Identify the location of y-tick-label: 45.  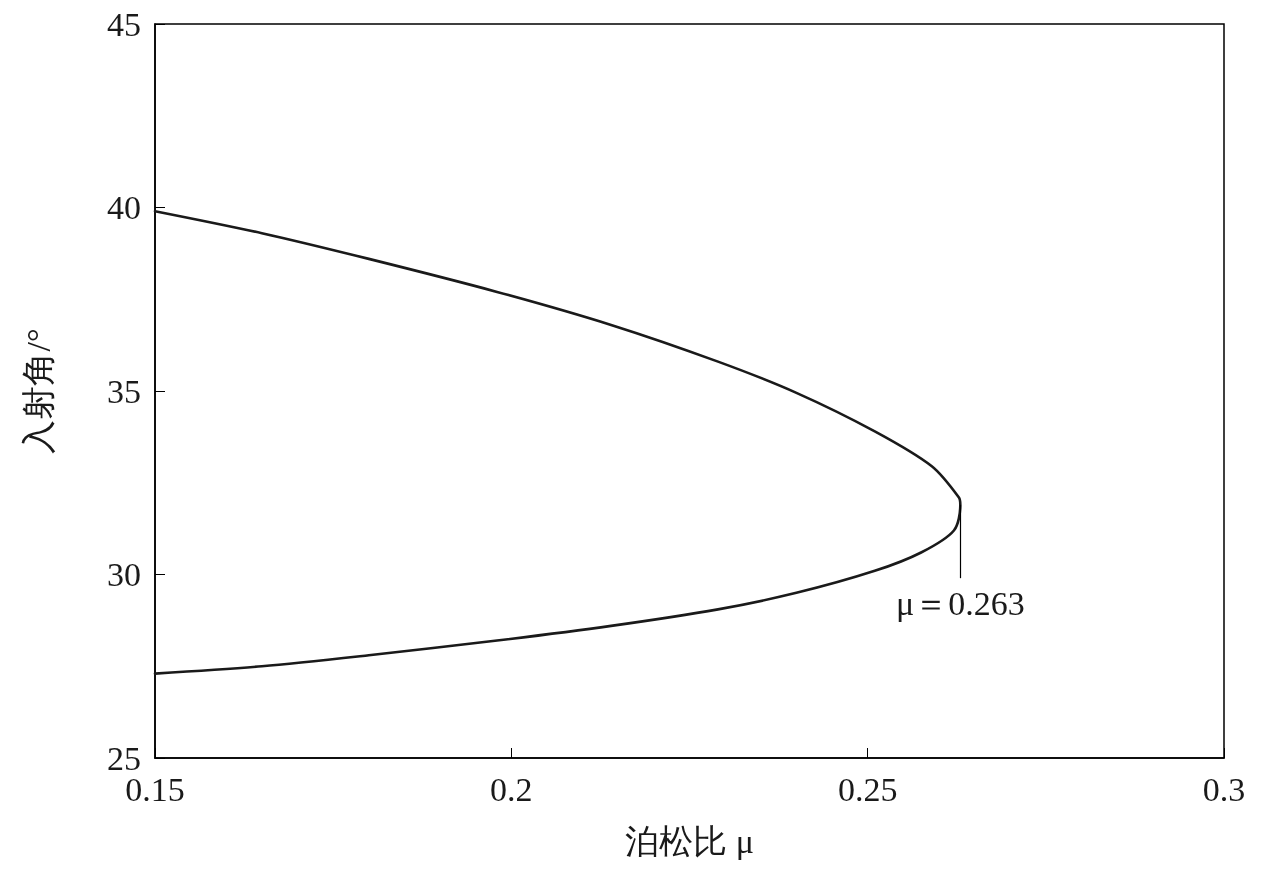
(124, 24).